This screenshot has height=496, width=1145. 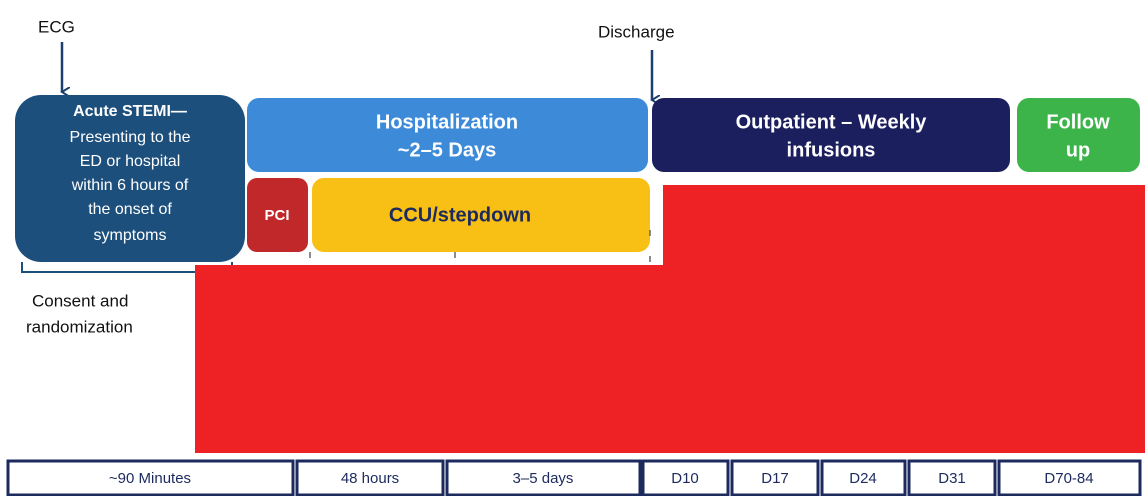 What do you see at coordinates (80, 300) in the screenshot?
I see `consent-label: Consent and` at bounding box center [80, 300].